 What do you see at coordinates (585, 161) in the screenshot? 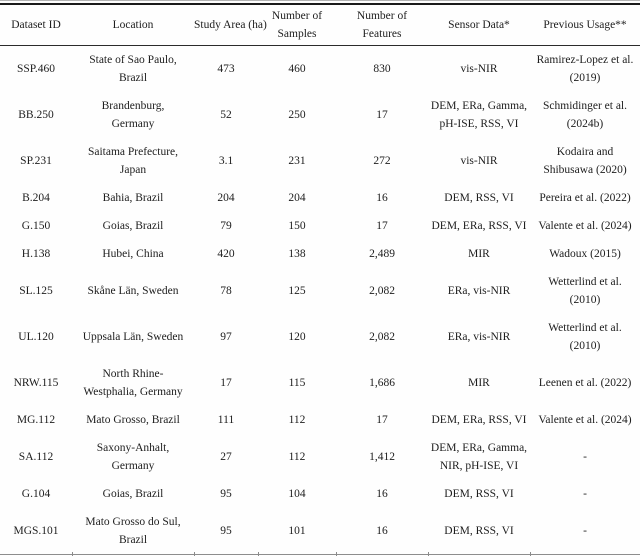
I see `cell-previous-usage: Kodaira and Shibusawa (2020)` at bounding box center [585, 161].